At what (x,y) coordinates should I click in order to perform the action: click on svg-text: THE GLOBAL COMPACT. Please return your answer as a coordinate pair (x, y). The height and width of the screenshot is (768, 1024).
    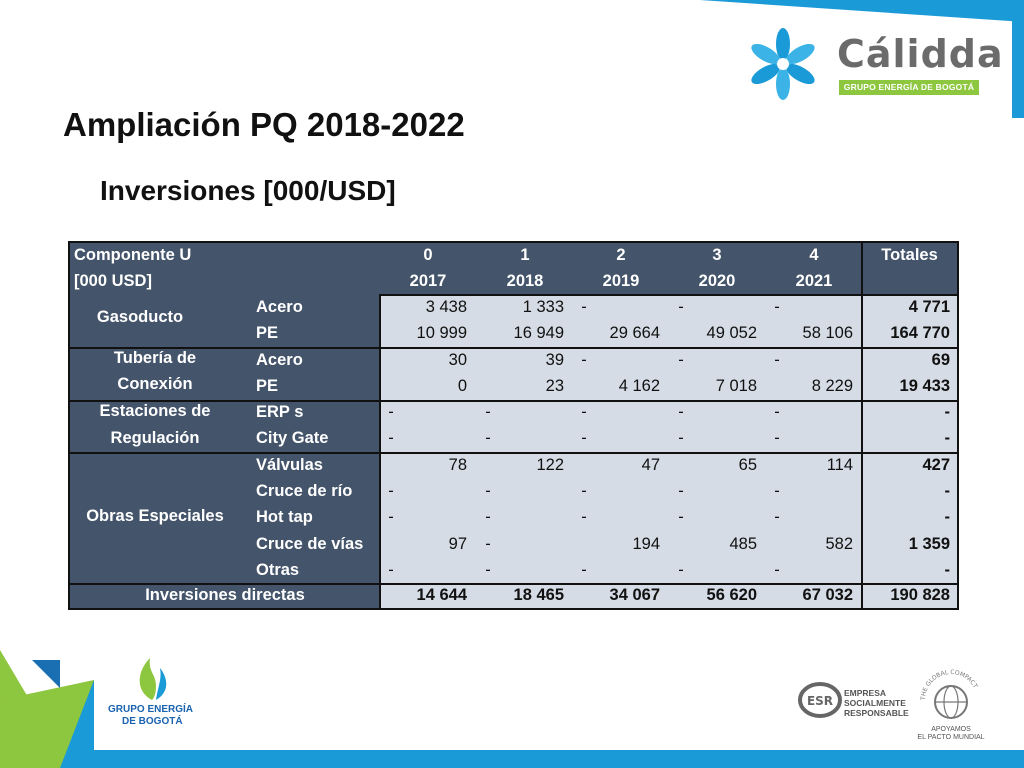
    Looking at the image, I should click on (949, 685).